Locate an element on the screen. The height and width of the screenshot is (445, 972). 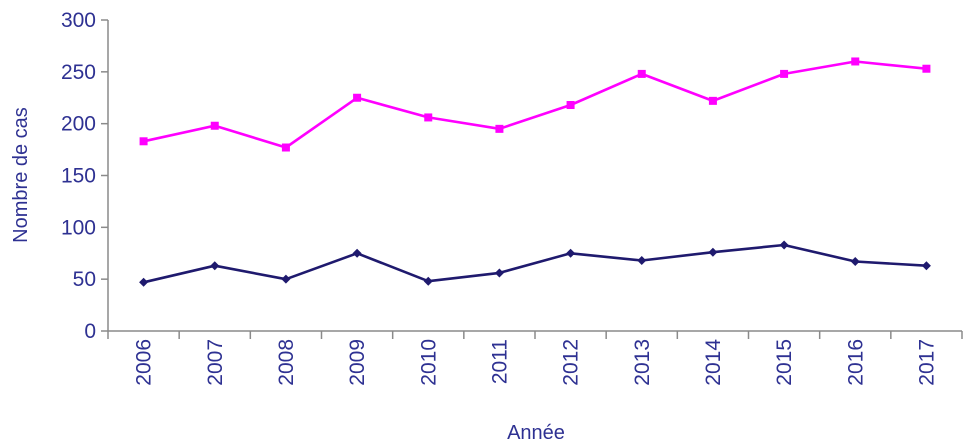
x-tick-label: 2012 is located at coordinates (571, 362).